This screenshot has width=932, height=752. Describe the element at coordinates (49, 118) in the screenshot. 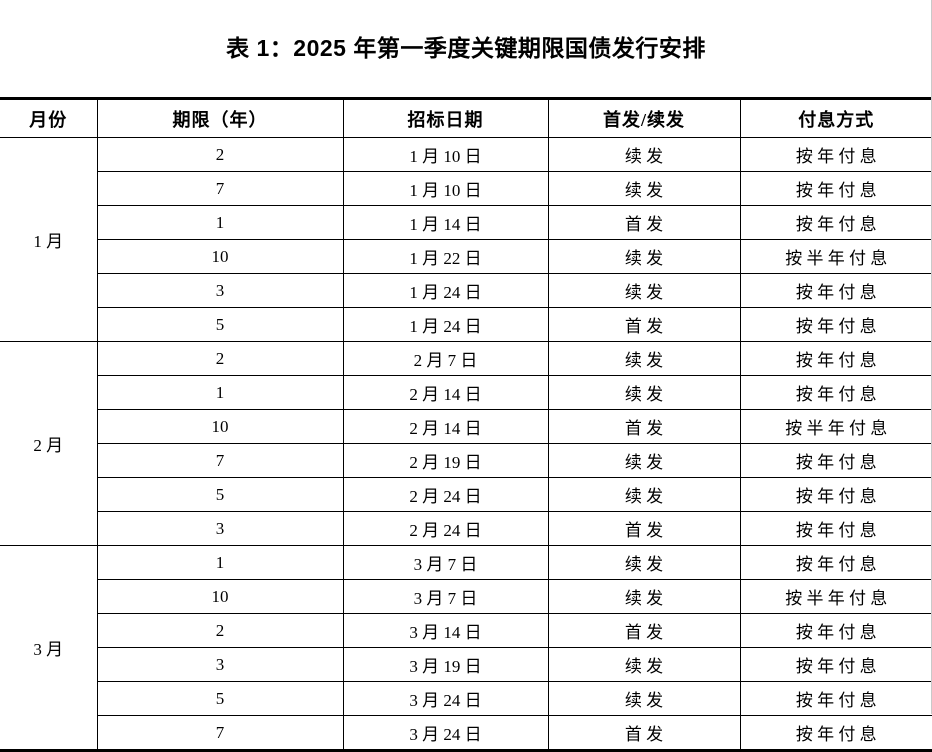

I see `col-header-month: 月份` at that location.